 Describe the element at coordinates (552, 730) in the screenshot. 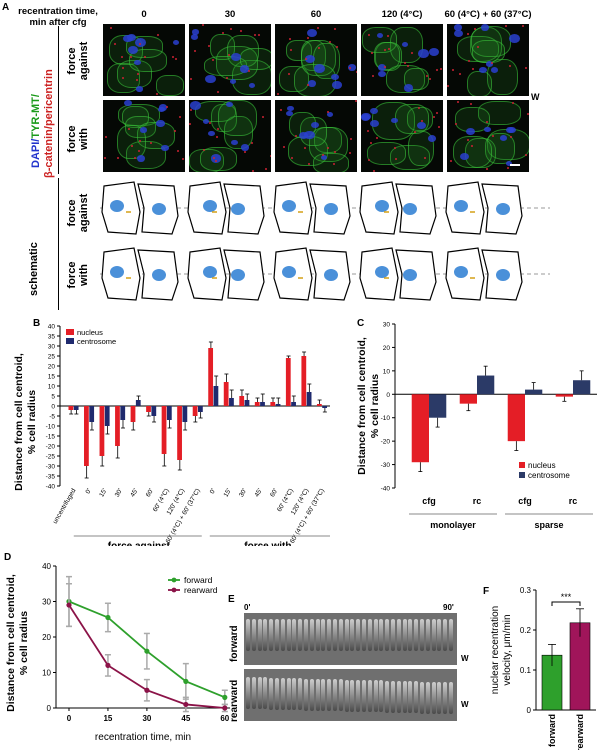

I see `x-tick-label: forward` at that location.